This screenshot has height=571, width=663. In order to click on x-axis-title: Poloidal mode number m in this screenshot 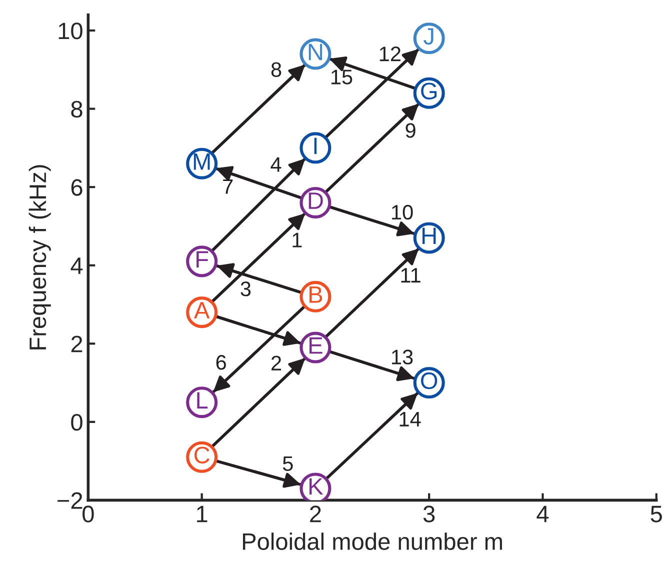, I will do `click(372, 541)`.